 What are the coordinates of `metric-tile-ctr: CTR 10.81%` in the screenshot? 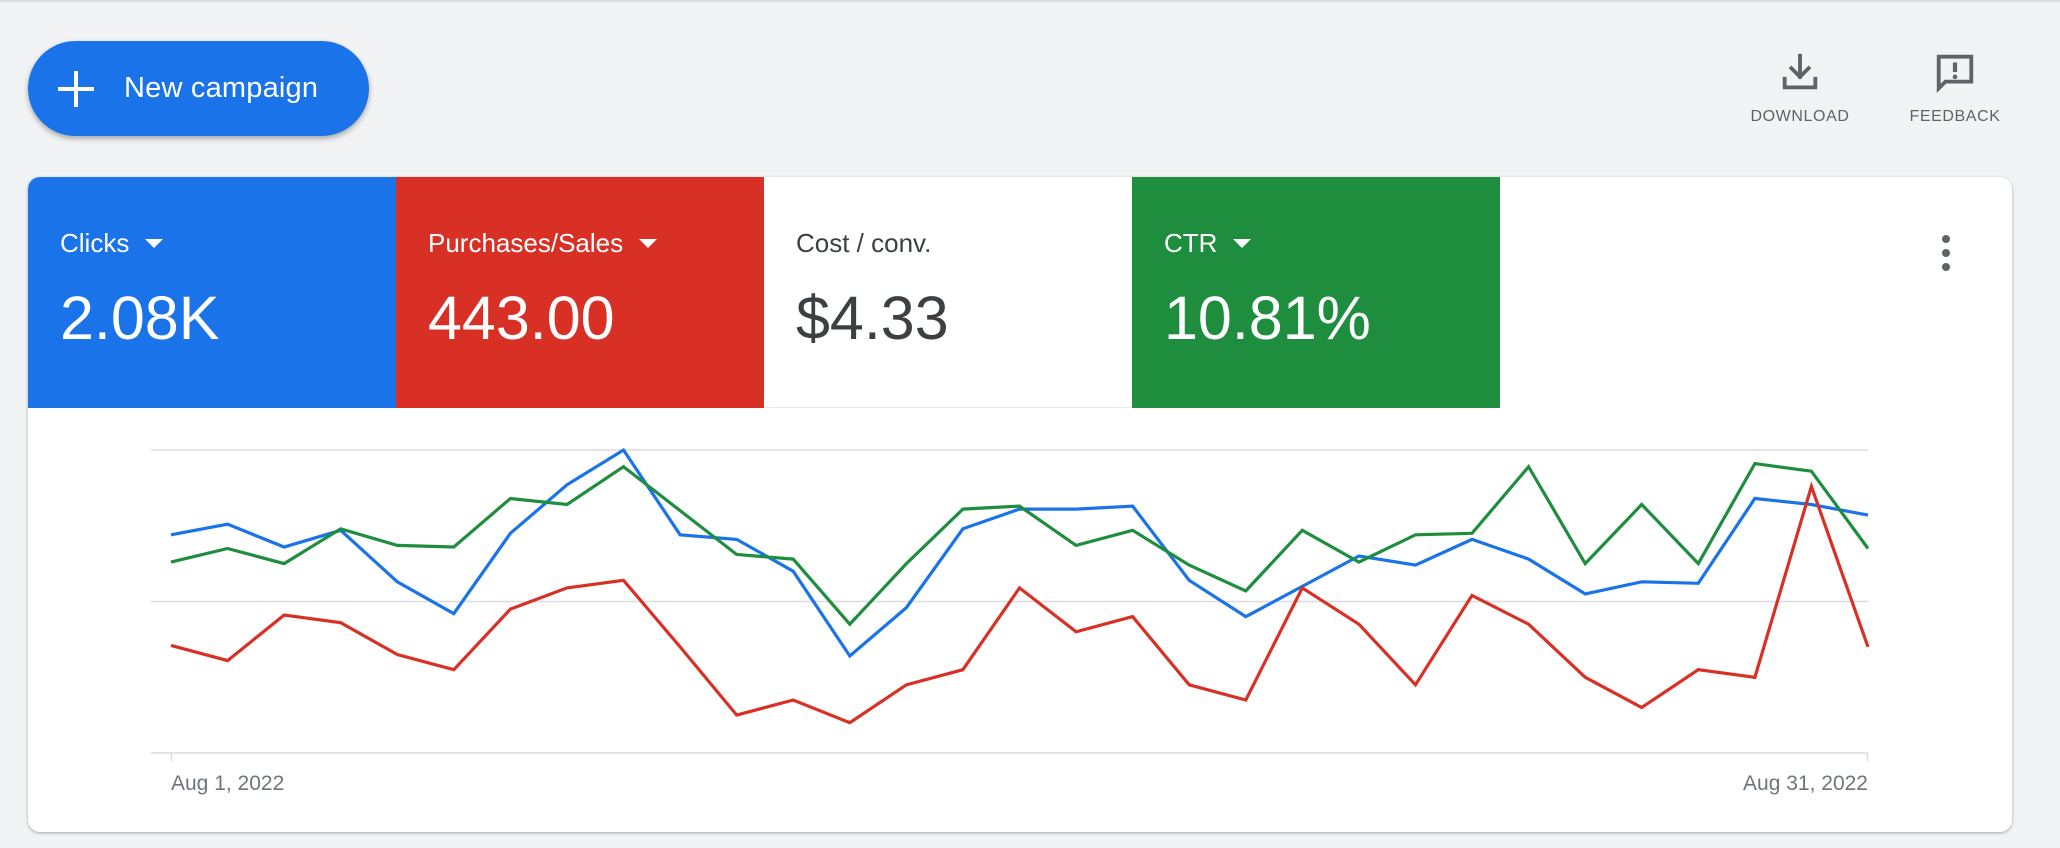 It's located at (1316, 292).